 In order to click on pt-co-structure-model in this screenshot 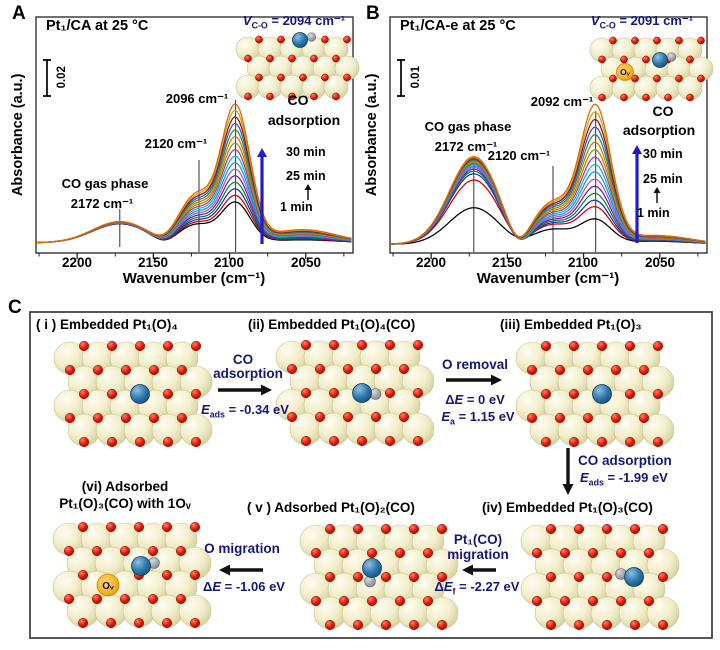, I will do `click(297, 66)`.